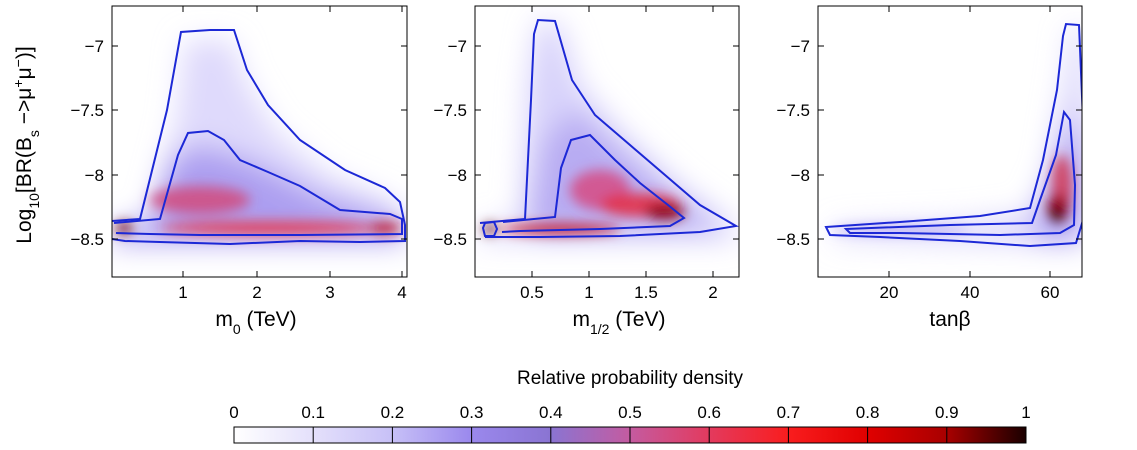  Describe the element at coordinates (593, 183) in the screenshot. I see `contour-inner-m12` at that location.